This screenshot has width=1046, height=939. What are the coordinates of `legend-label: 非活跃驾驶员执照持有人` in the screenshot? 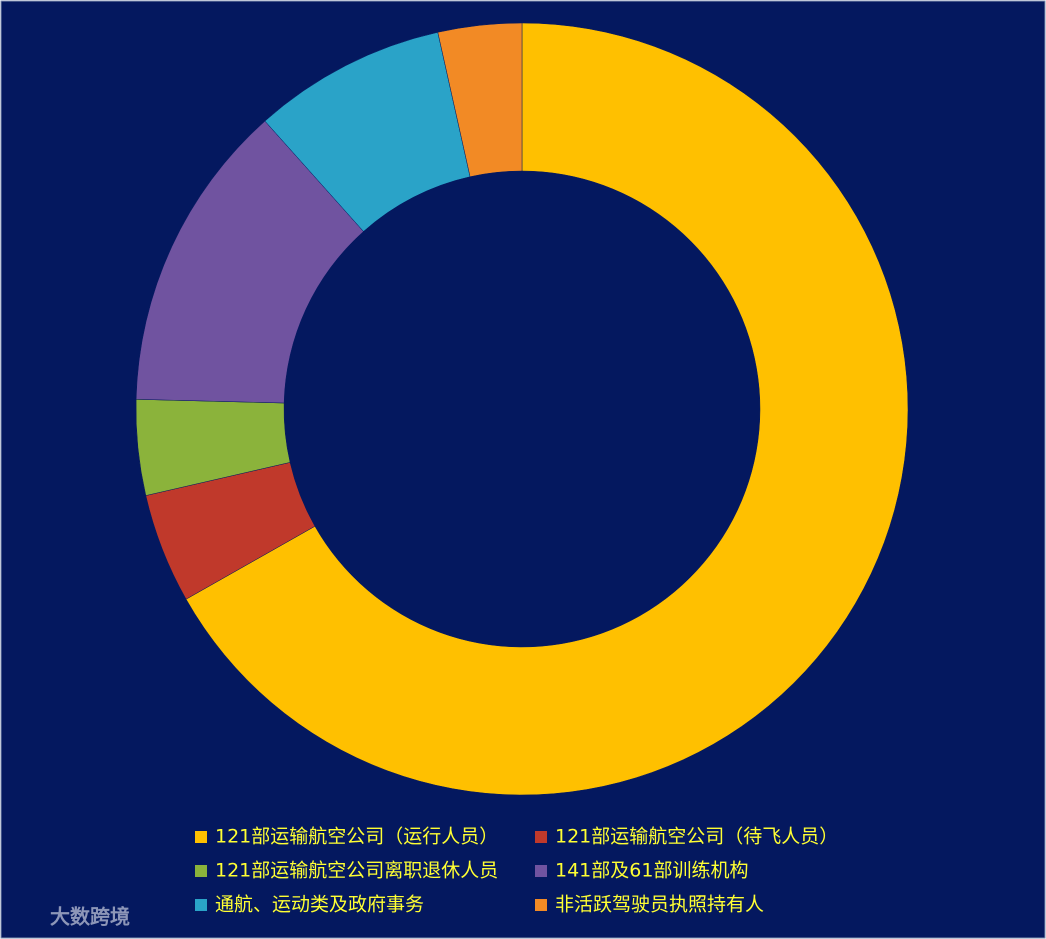 It's located at (659, 905).